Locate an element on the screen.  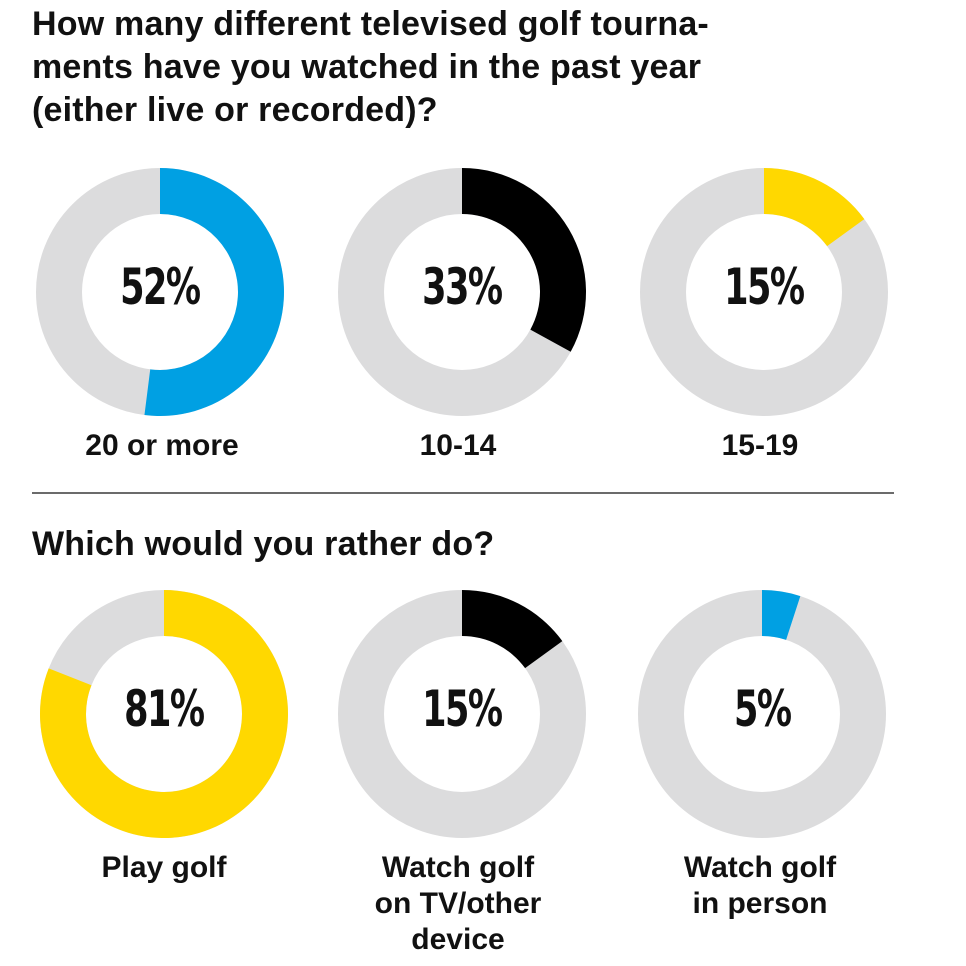
percent-label: 5% is located at coordinates (762, 709).